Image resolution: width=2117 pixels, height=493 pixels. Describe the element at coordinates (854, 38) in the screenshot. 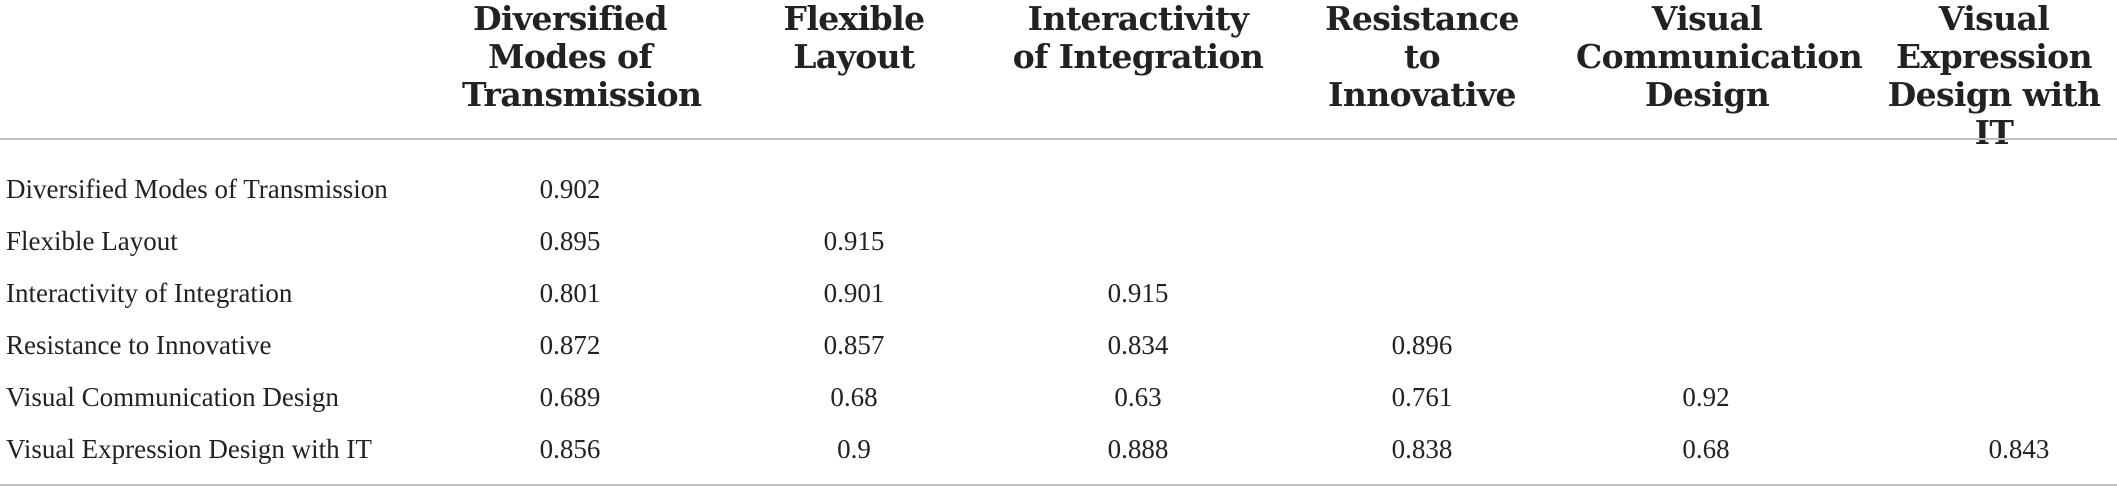

I see `column-header-flexible-layout: Flexible Layout` at that location.